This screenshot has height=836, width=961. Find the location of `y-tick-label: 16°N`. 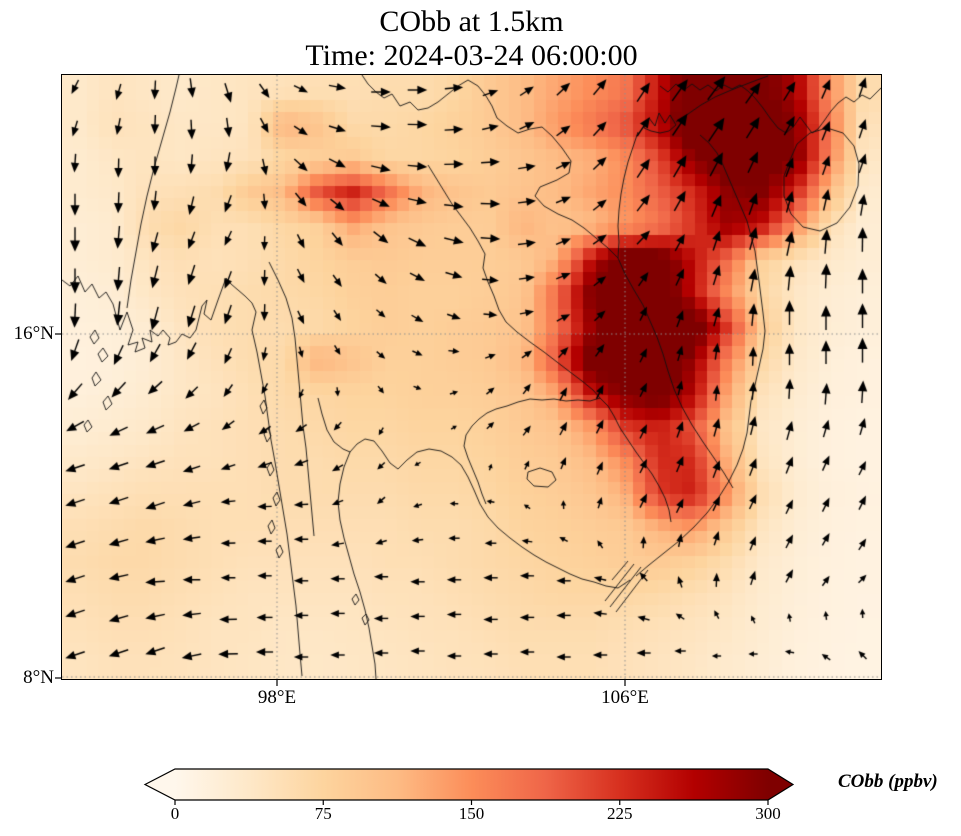

y-tick-label: 16°N is located at coordinates (33, 333).